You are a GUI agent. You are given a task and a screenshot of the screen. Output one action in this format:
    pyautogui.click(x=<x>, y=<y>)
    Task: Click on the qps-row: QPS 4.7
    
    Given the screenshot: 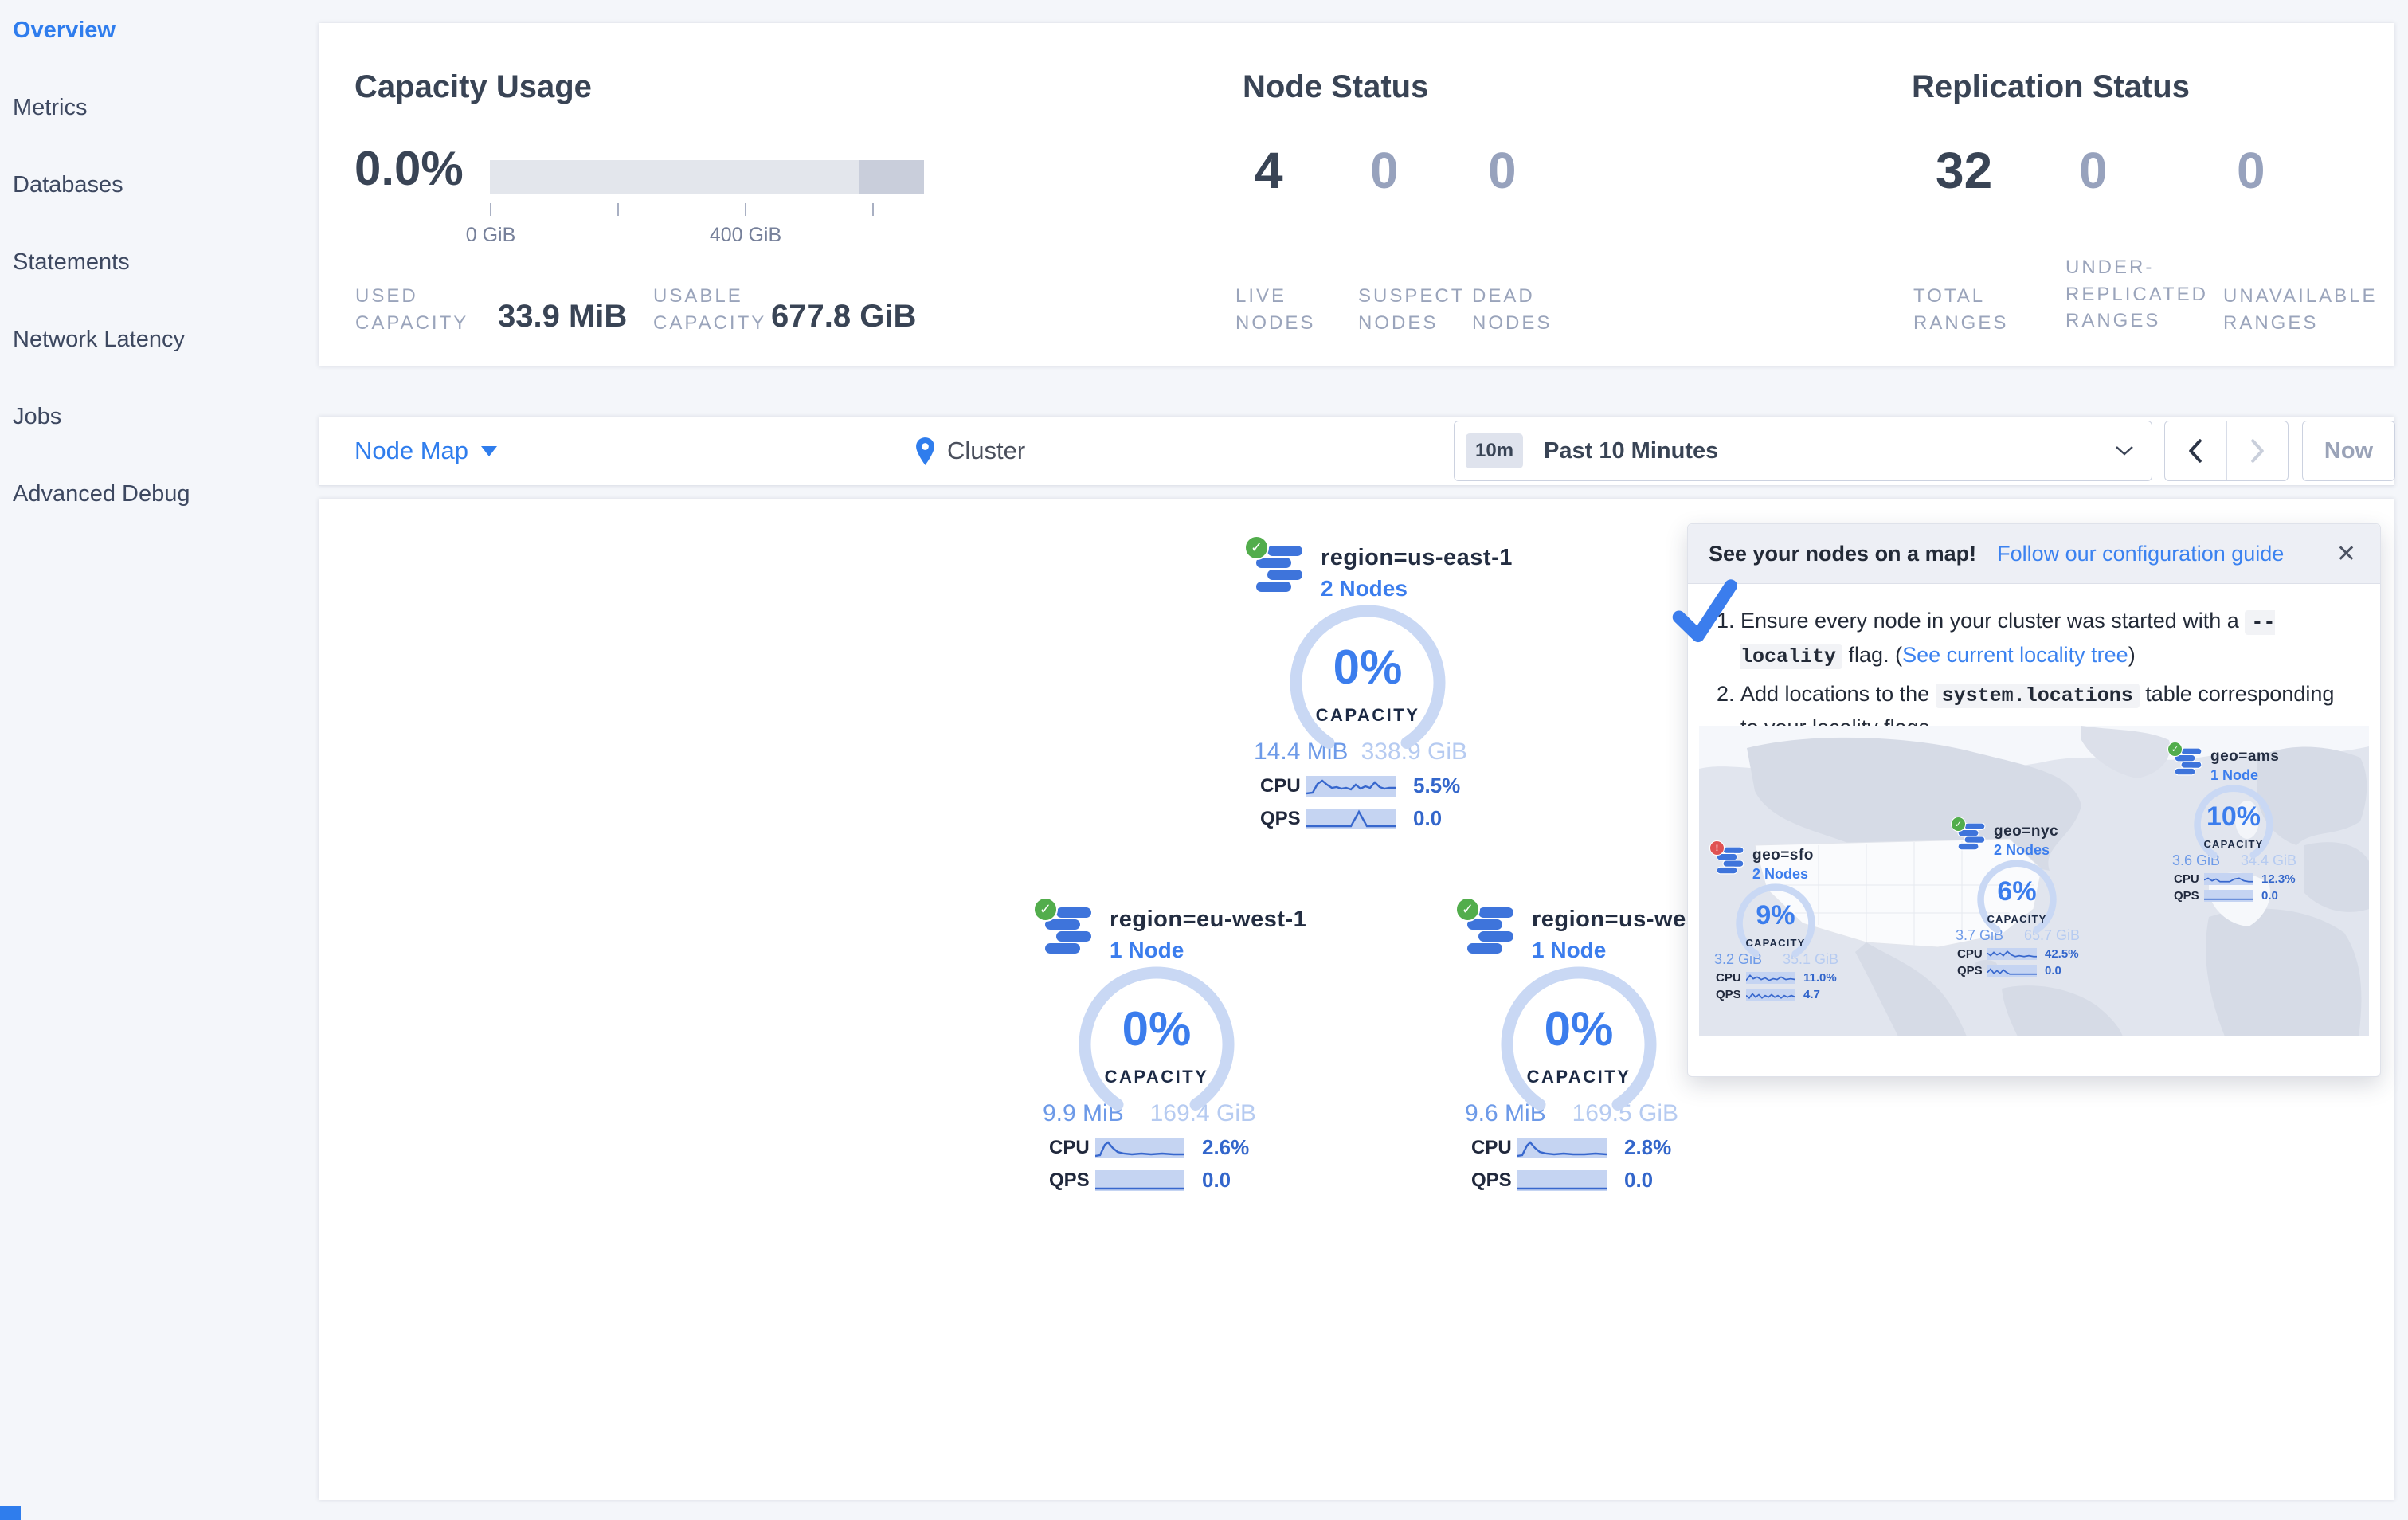 What is the action you would take?
    pyautogui.click(x=1787, y=994)
    